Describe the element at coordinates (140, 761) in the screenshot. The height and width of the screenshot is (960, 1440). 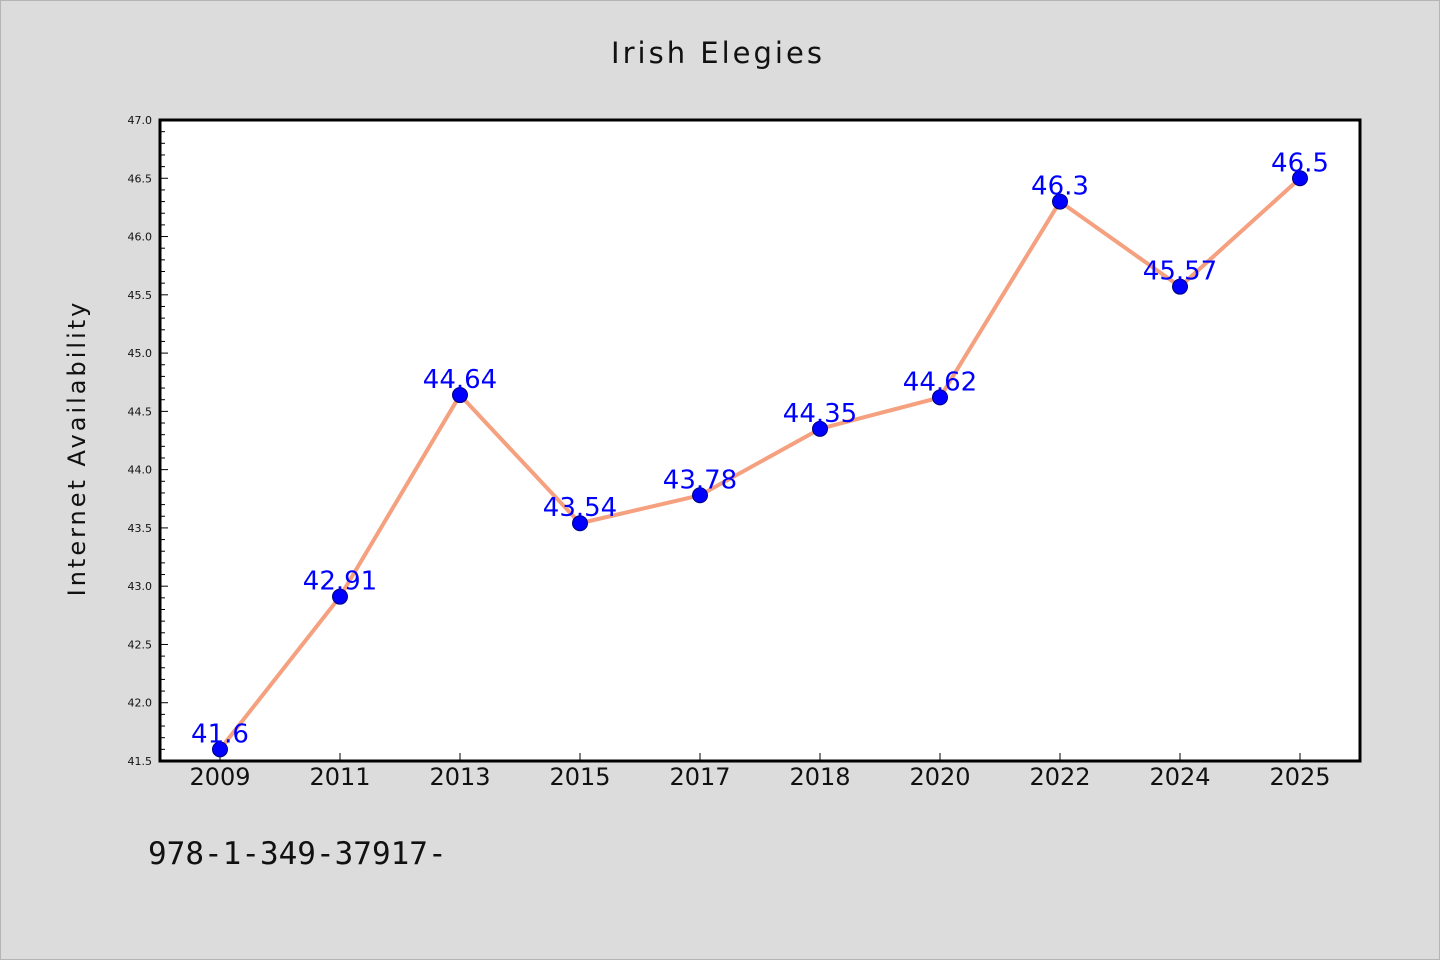
I see `y-tick-label: 41.5` at that location.